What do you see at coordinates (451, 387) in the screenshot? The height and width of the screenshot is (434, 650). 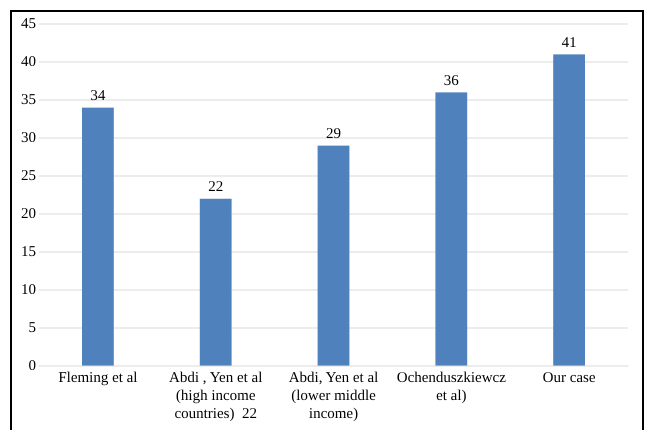 I see `x-tick-label: Ochenduszkiewcz et al)` at bounding box center [451, 387].